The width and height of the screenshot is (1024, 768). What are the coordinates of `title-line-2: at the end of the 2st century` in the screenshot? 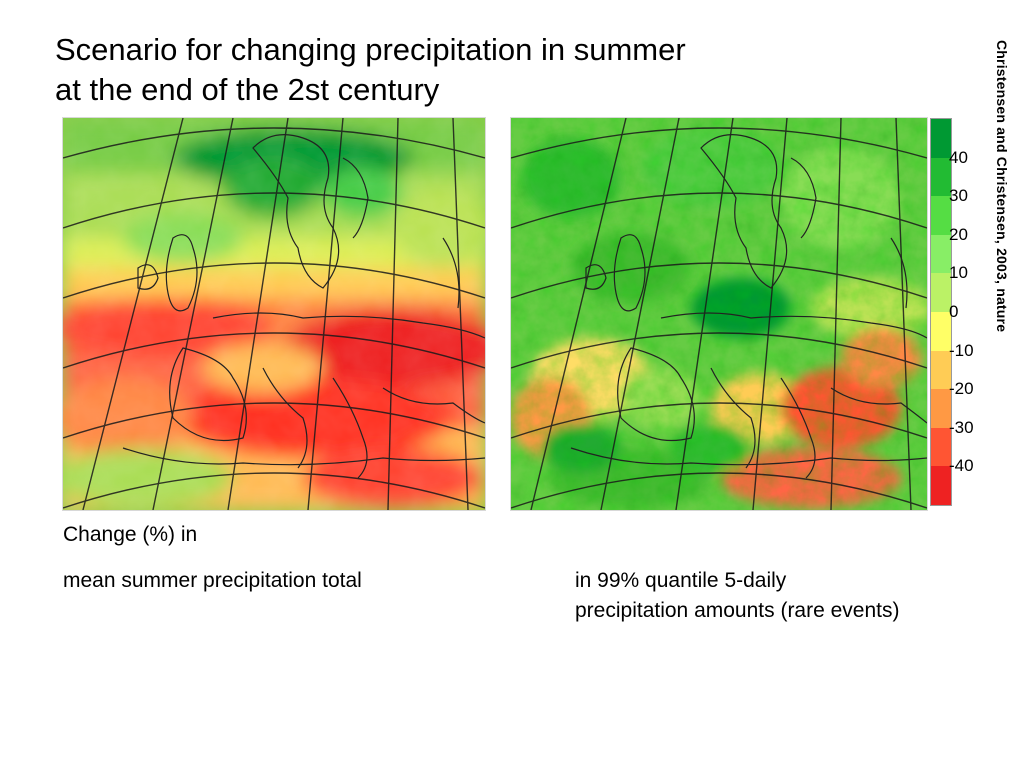 It's located at (247, 89).